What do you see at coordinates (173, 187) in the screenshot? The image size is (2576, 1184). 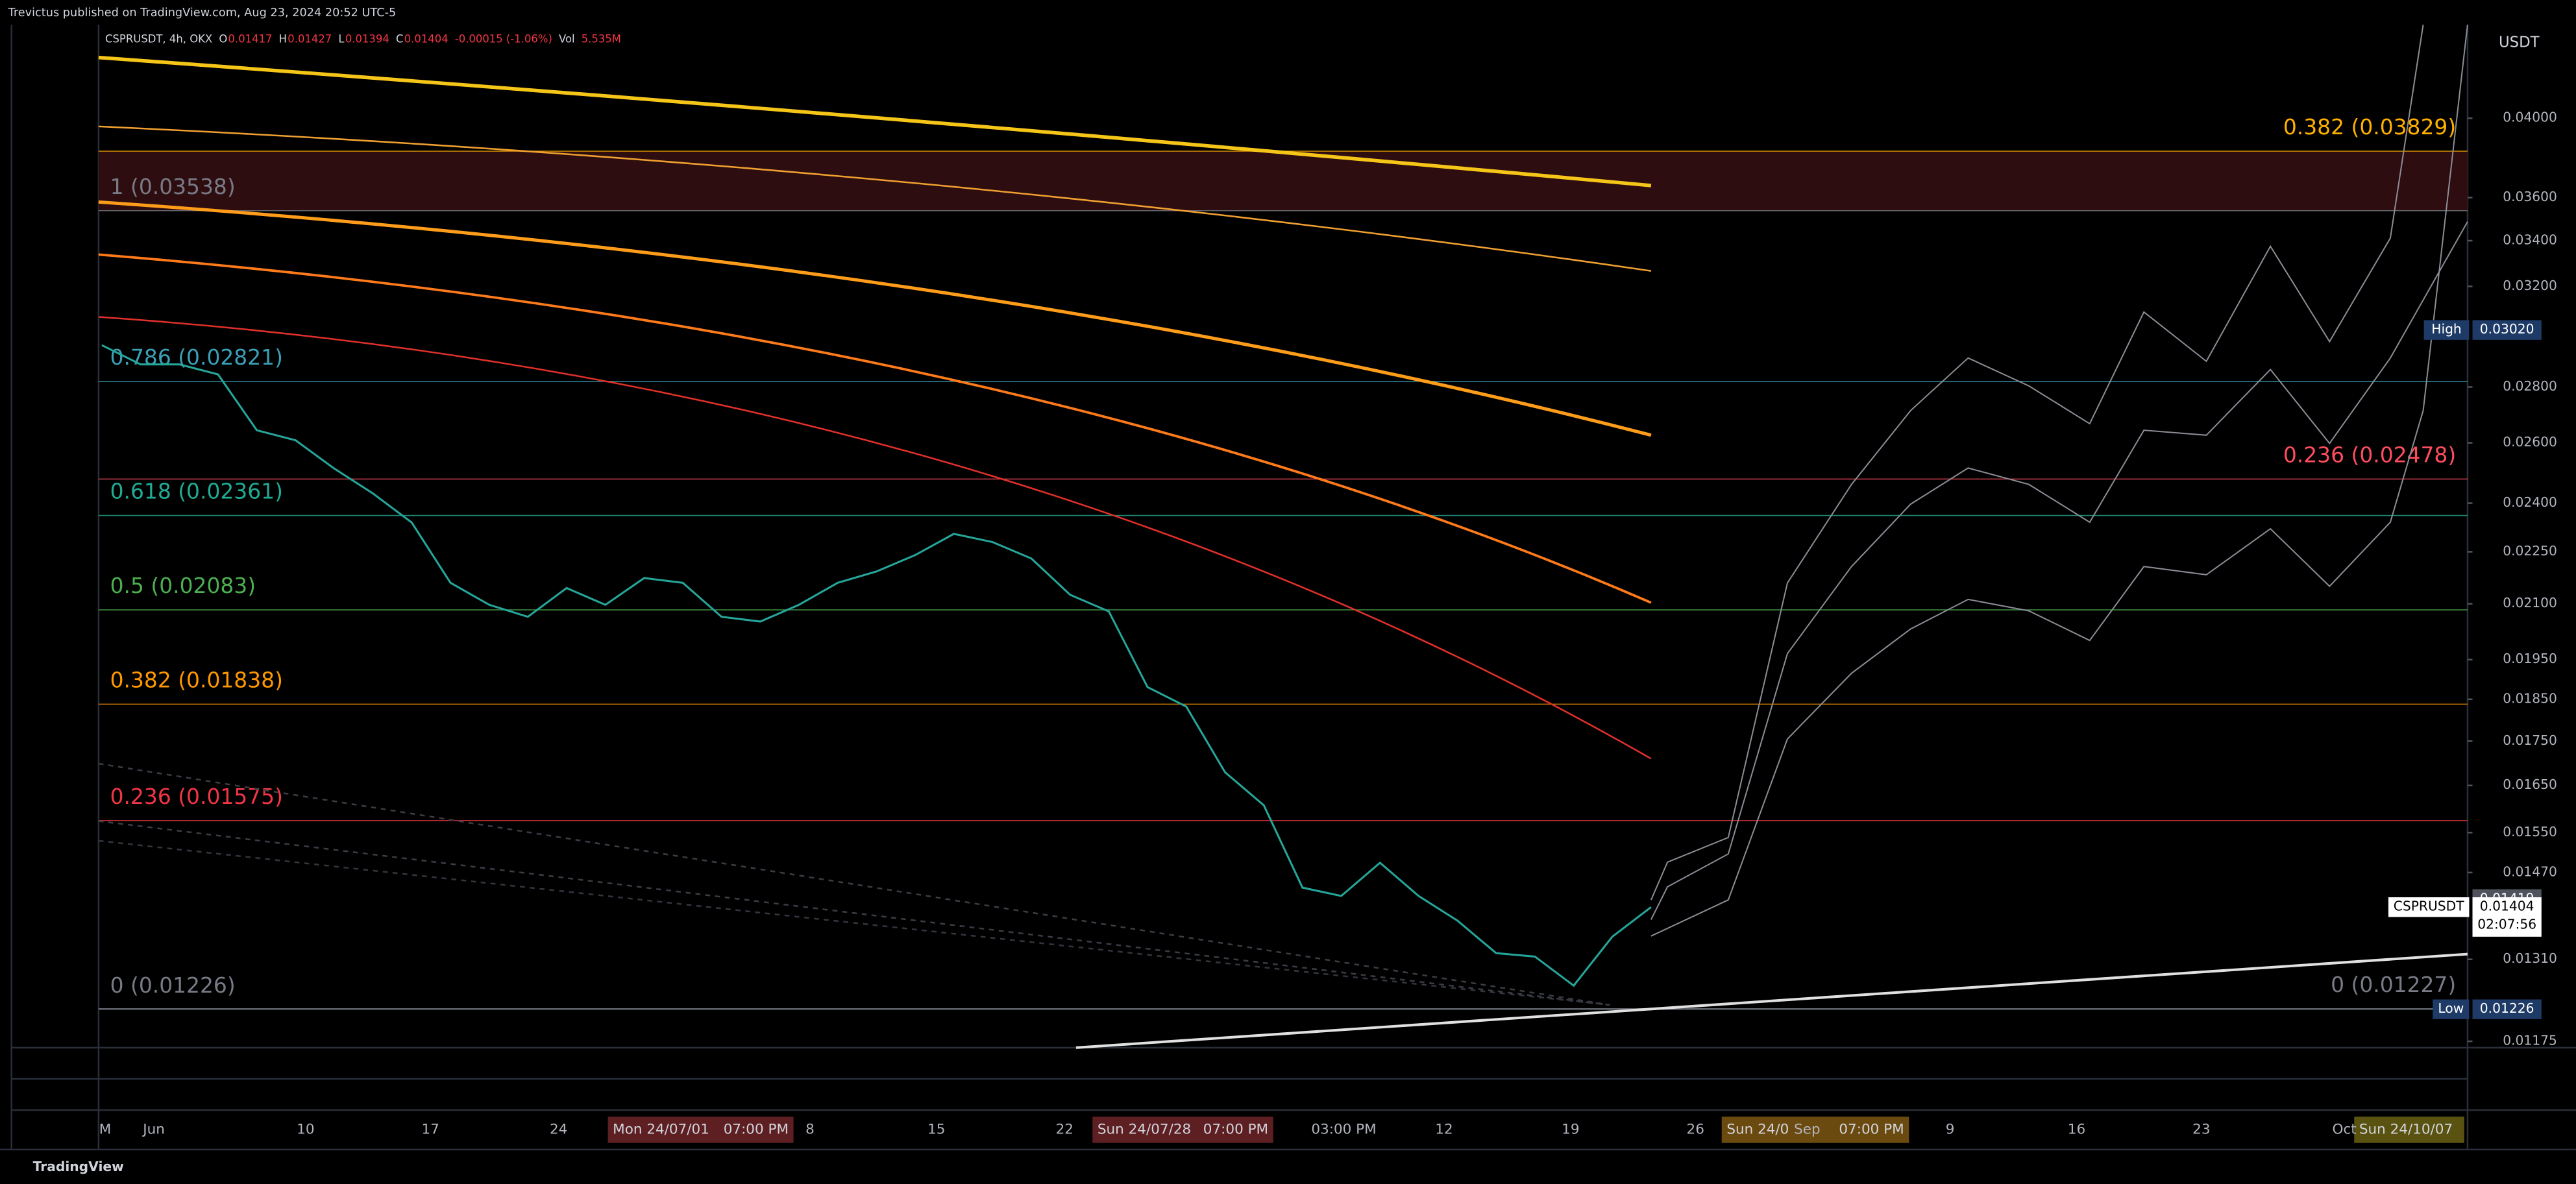 I see `fib-label: 1 (0.03538)` at bounding box center [173, 187].